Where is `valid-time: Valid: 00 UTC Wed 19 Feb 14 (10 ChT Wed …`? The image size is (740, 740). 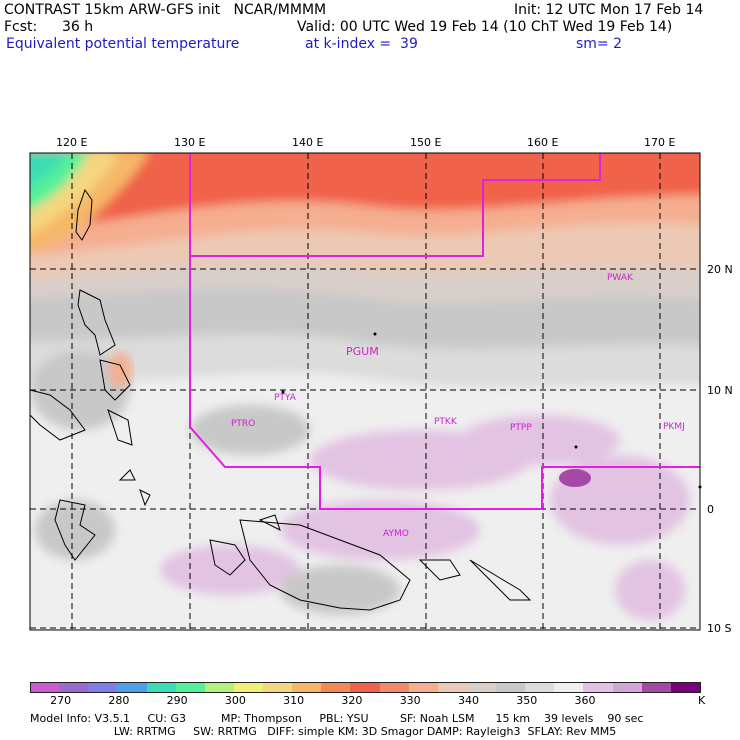 valid-time: Valid: 00 UTC Wed 19 Feb 14 (10 ChT Wed … is located at coordinates (485, 27).